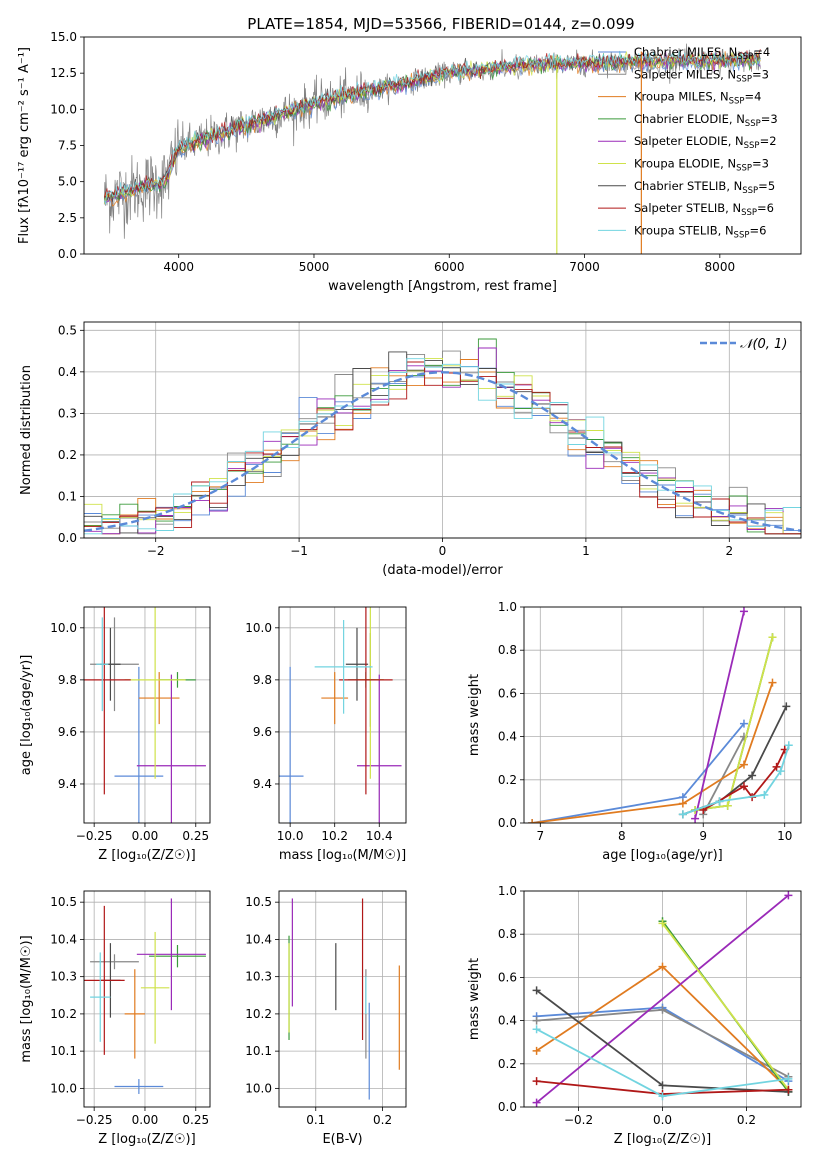 The height and width of the screenshot is (1170, 819). What do you see at coordinates (67, 182) in the screenshot?
I see `y-tick-label: 5.0` at bounding box center [67, 182].